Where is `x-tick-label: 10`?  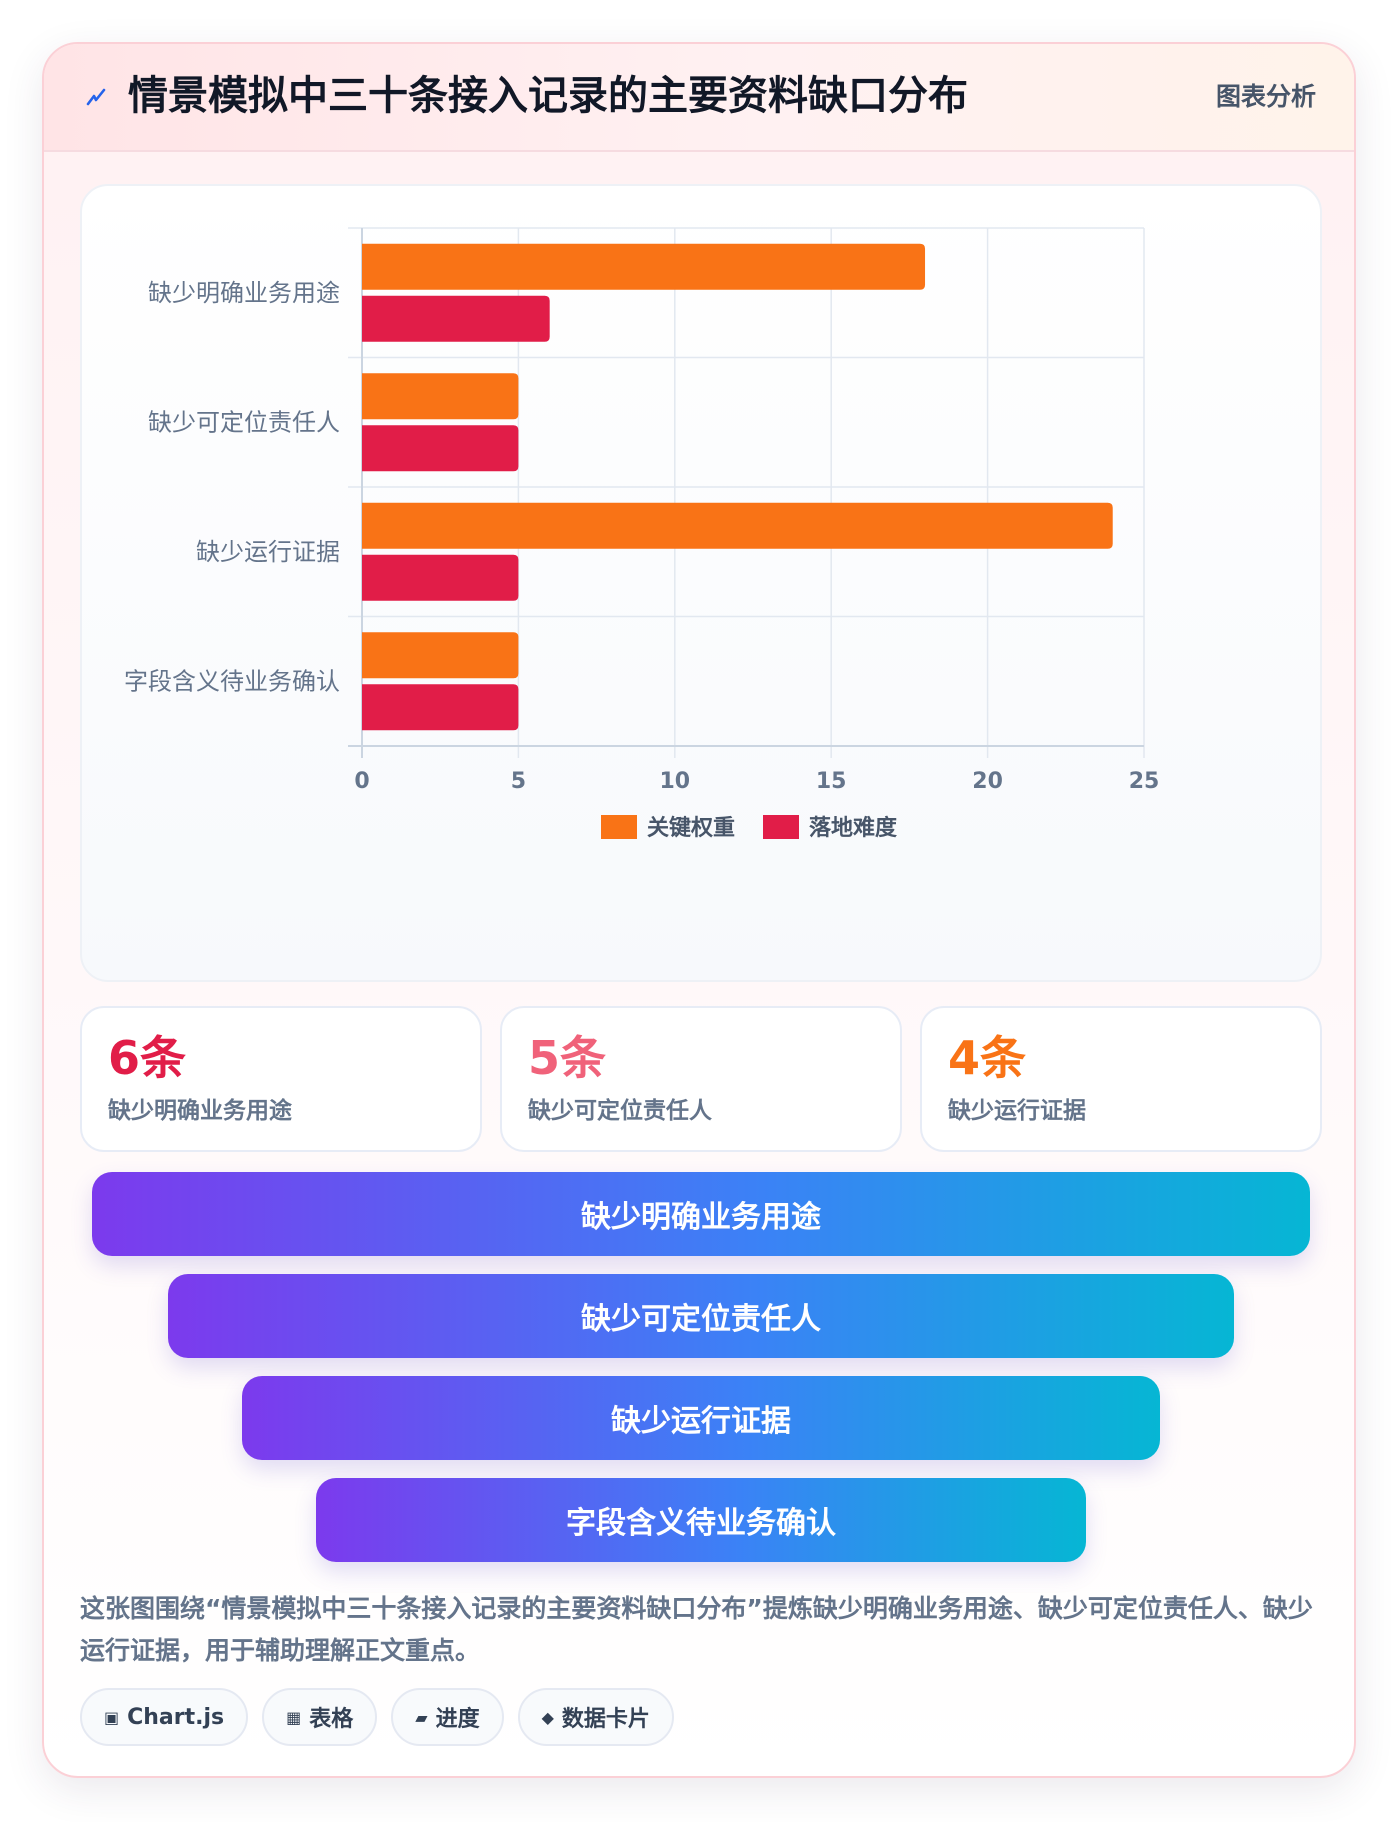
x-tick-label: 10 is located at coordinates (674, 781).